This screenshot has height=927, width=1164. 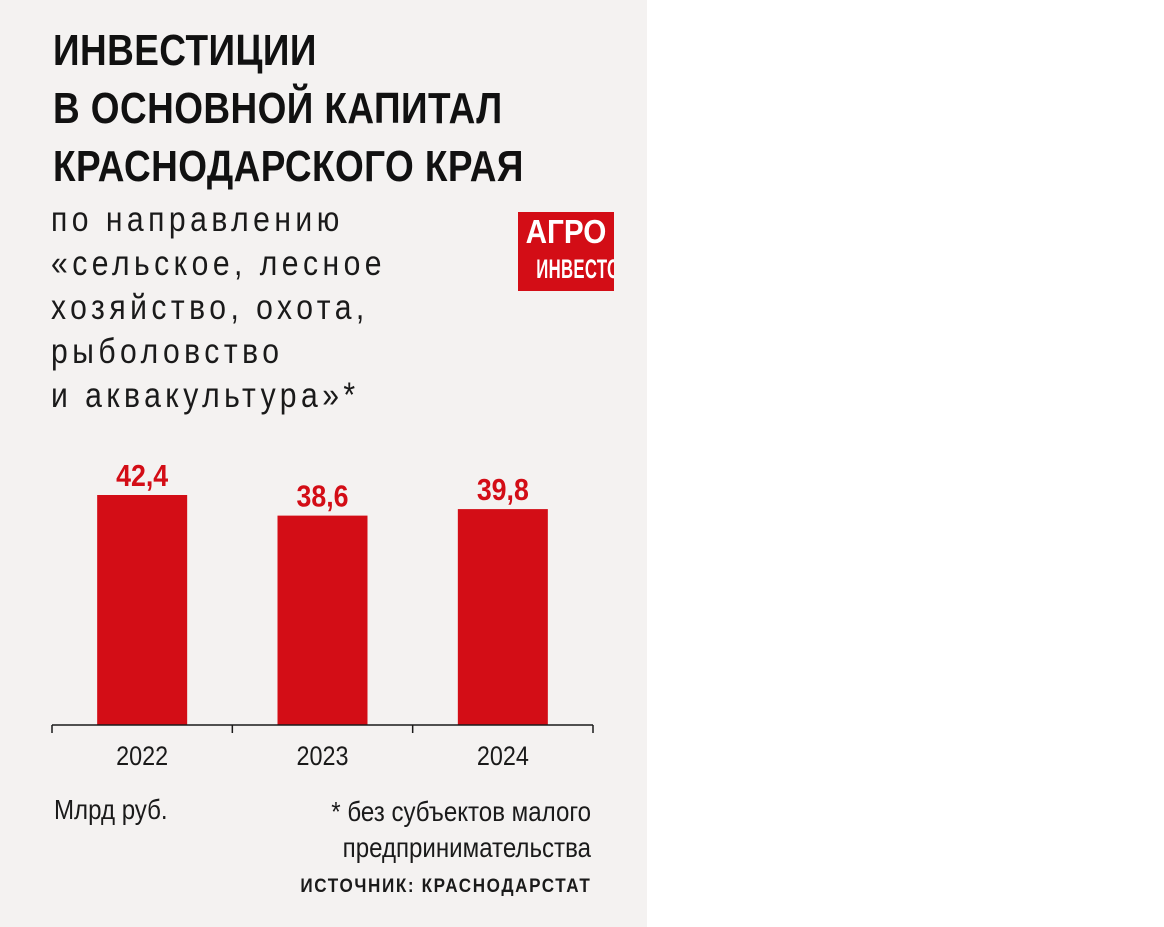 I want to click on title-line: В ОСНОВНОЙ КАПИТАЛ, so click(x=278, y=108).